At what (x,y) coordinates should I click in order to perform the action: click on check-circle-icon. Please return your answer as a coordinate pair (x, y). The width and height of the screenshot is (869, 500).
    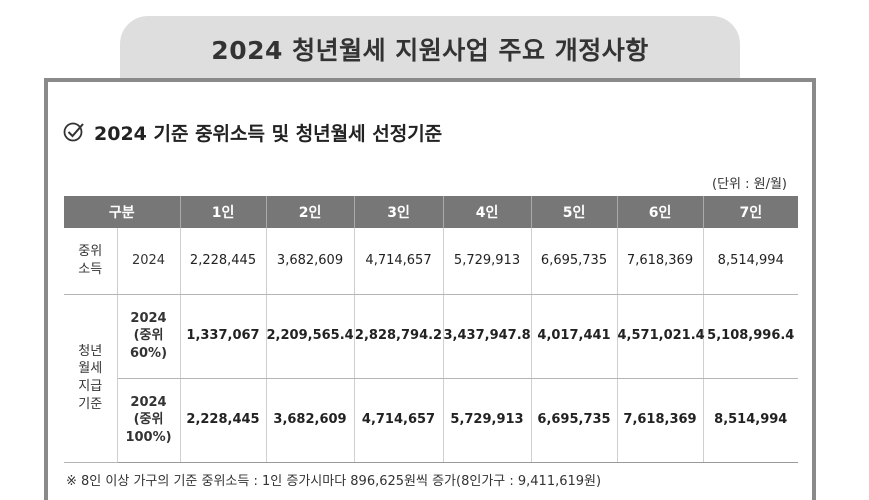
    Looking at the image, I should click on (73, 132).